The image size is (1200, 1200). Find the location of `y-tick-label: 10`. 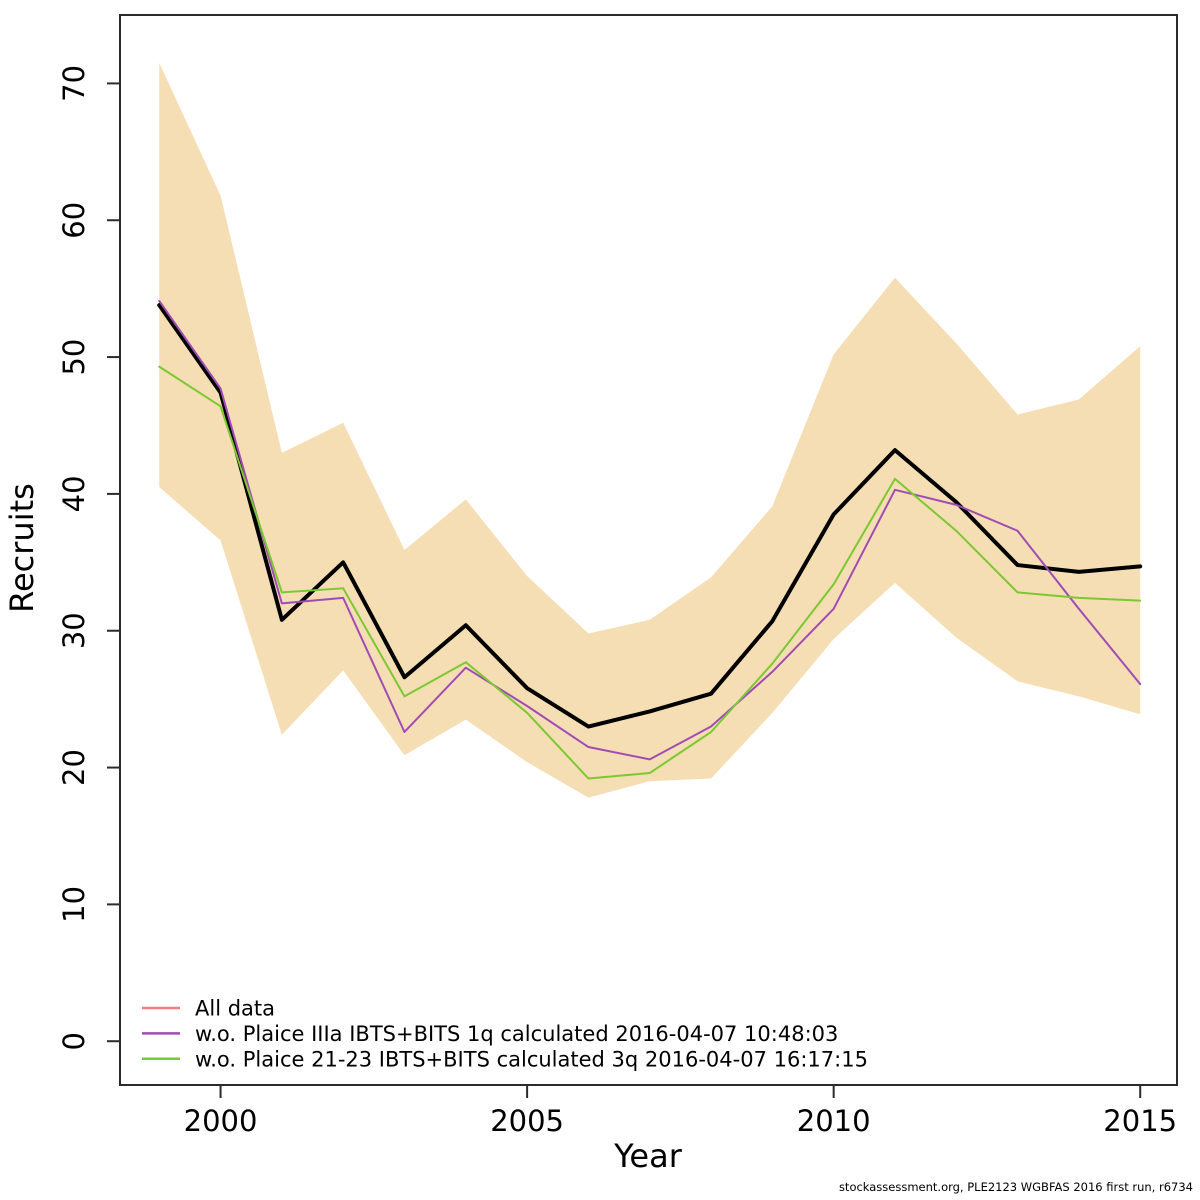

y-tick-label: 10 is located at coordinates (74, 904).